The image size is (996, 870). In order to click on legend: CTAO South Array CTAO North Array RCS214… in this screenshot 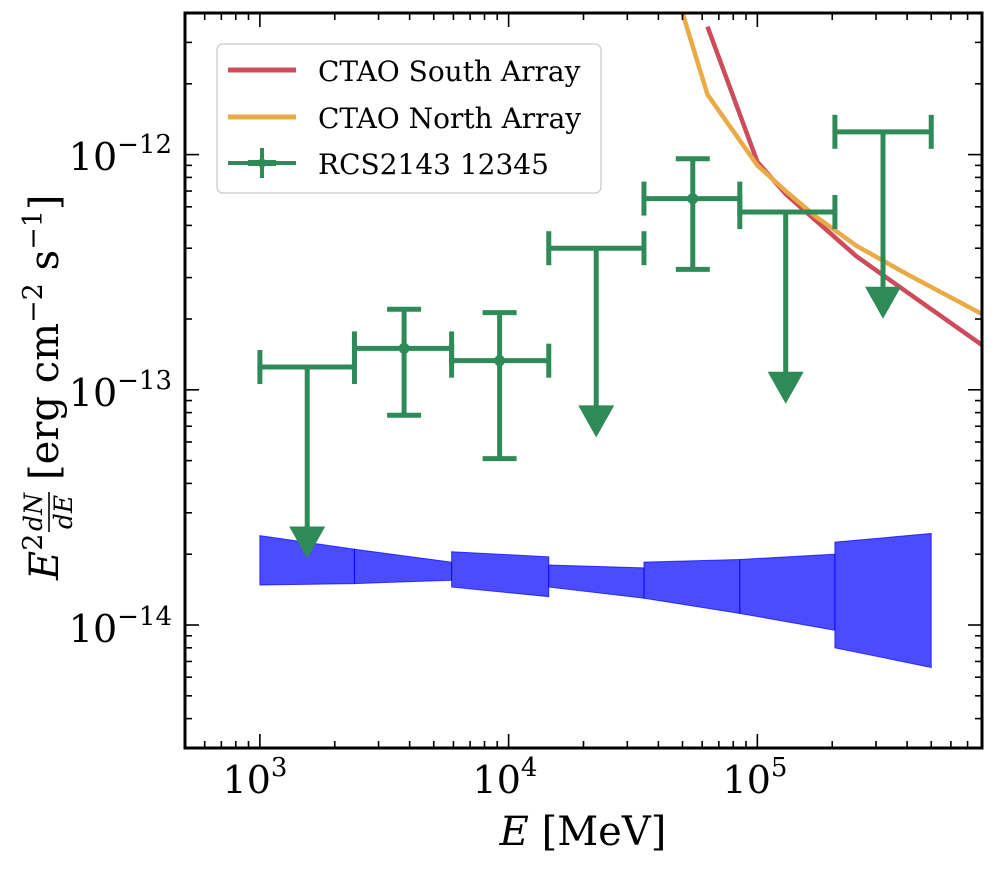, I will do `click(409, 118)`.